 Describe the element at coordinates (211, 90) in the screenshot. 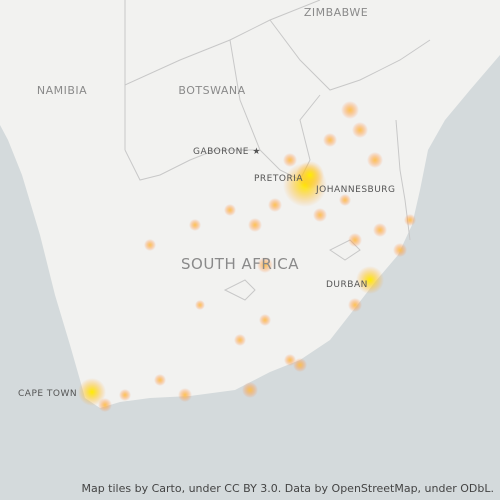

I see `country-label: BOTSWANA` at that location.